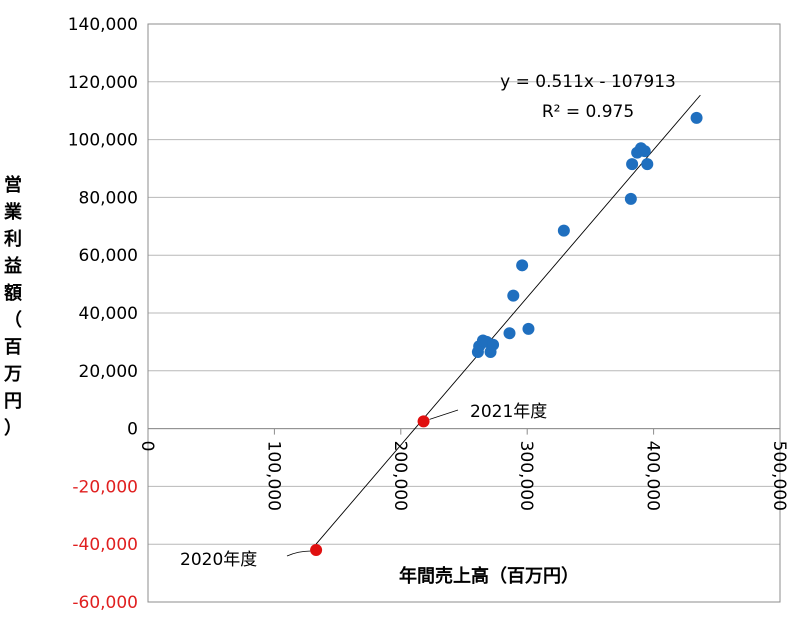 This screenshot has width=800, height=617. I want to click on y-tick-label: 80,000, so click(108, 198).